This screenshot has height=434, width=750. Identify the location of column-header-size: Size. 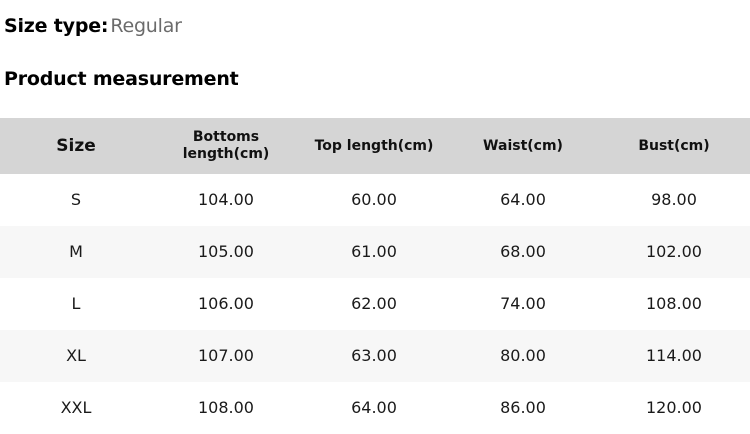
(76, 146).